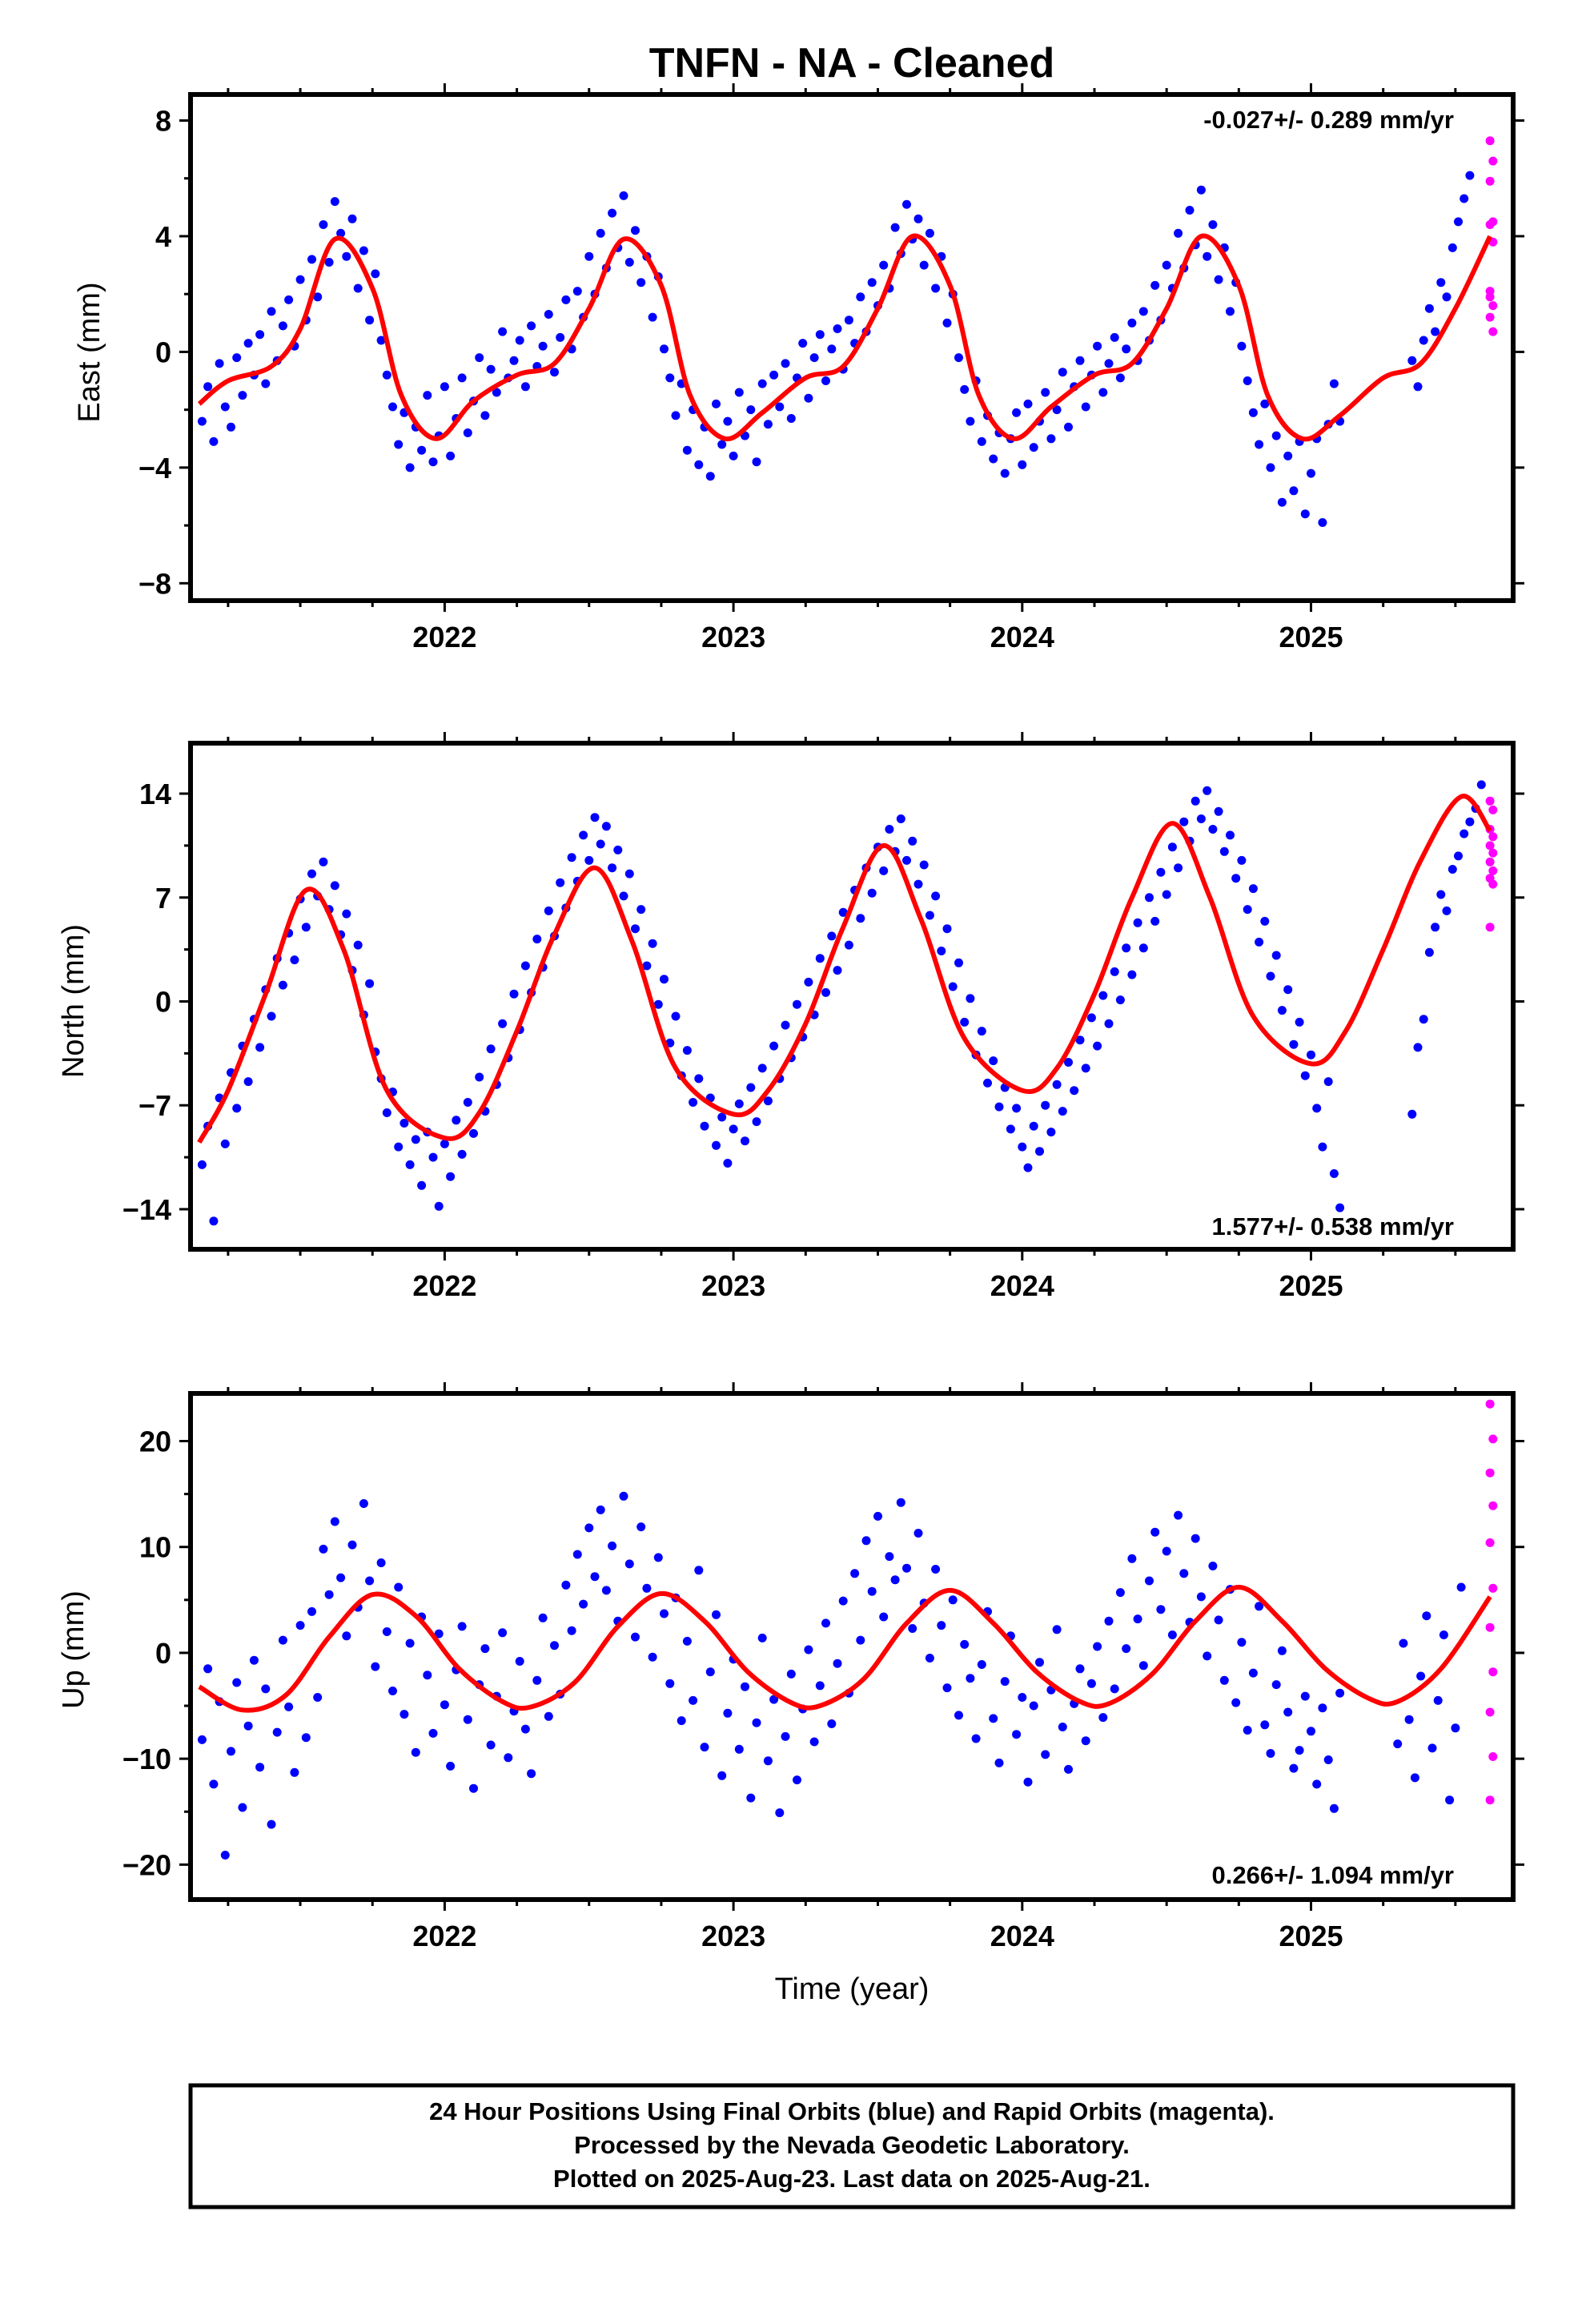  Describe the element at coordinates (845, 969) in the screenshot. I see `north-model-curve` at that location.